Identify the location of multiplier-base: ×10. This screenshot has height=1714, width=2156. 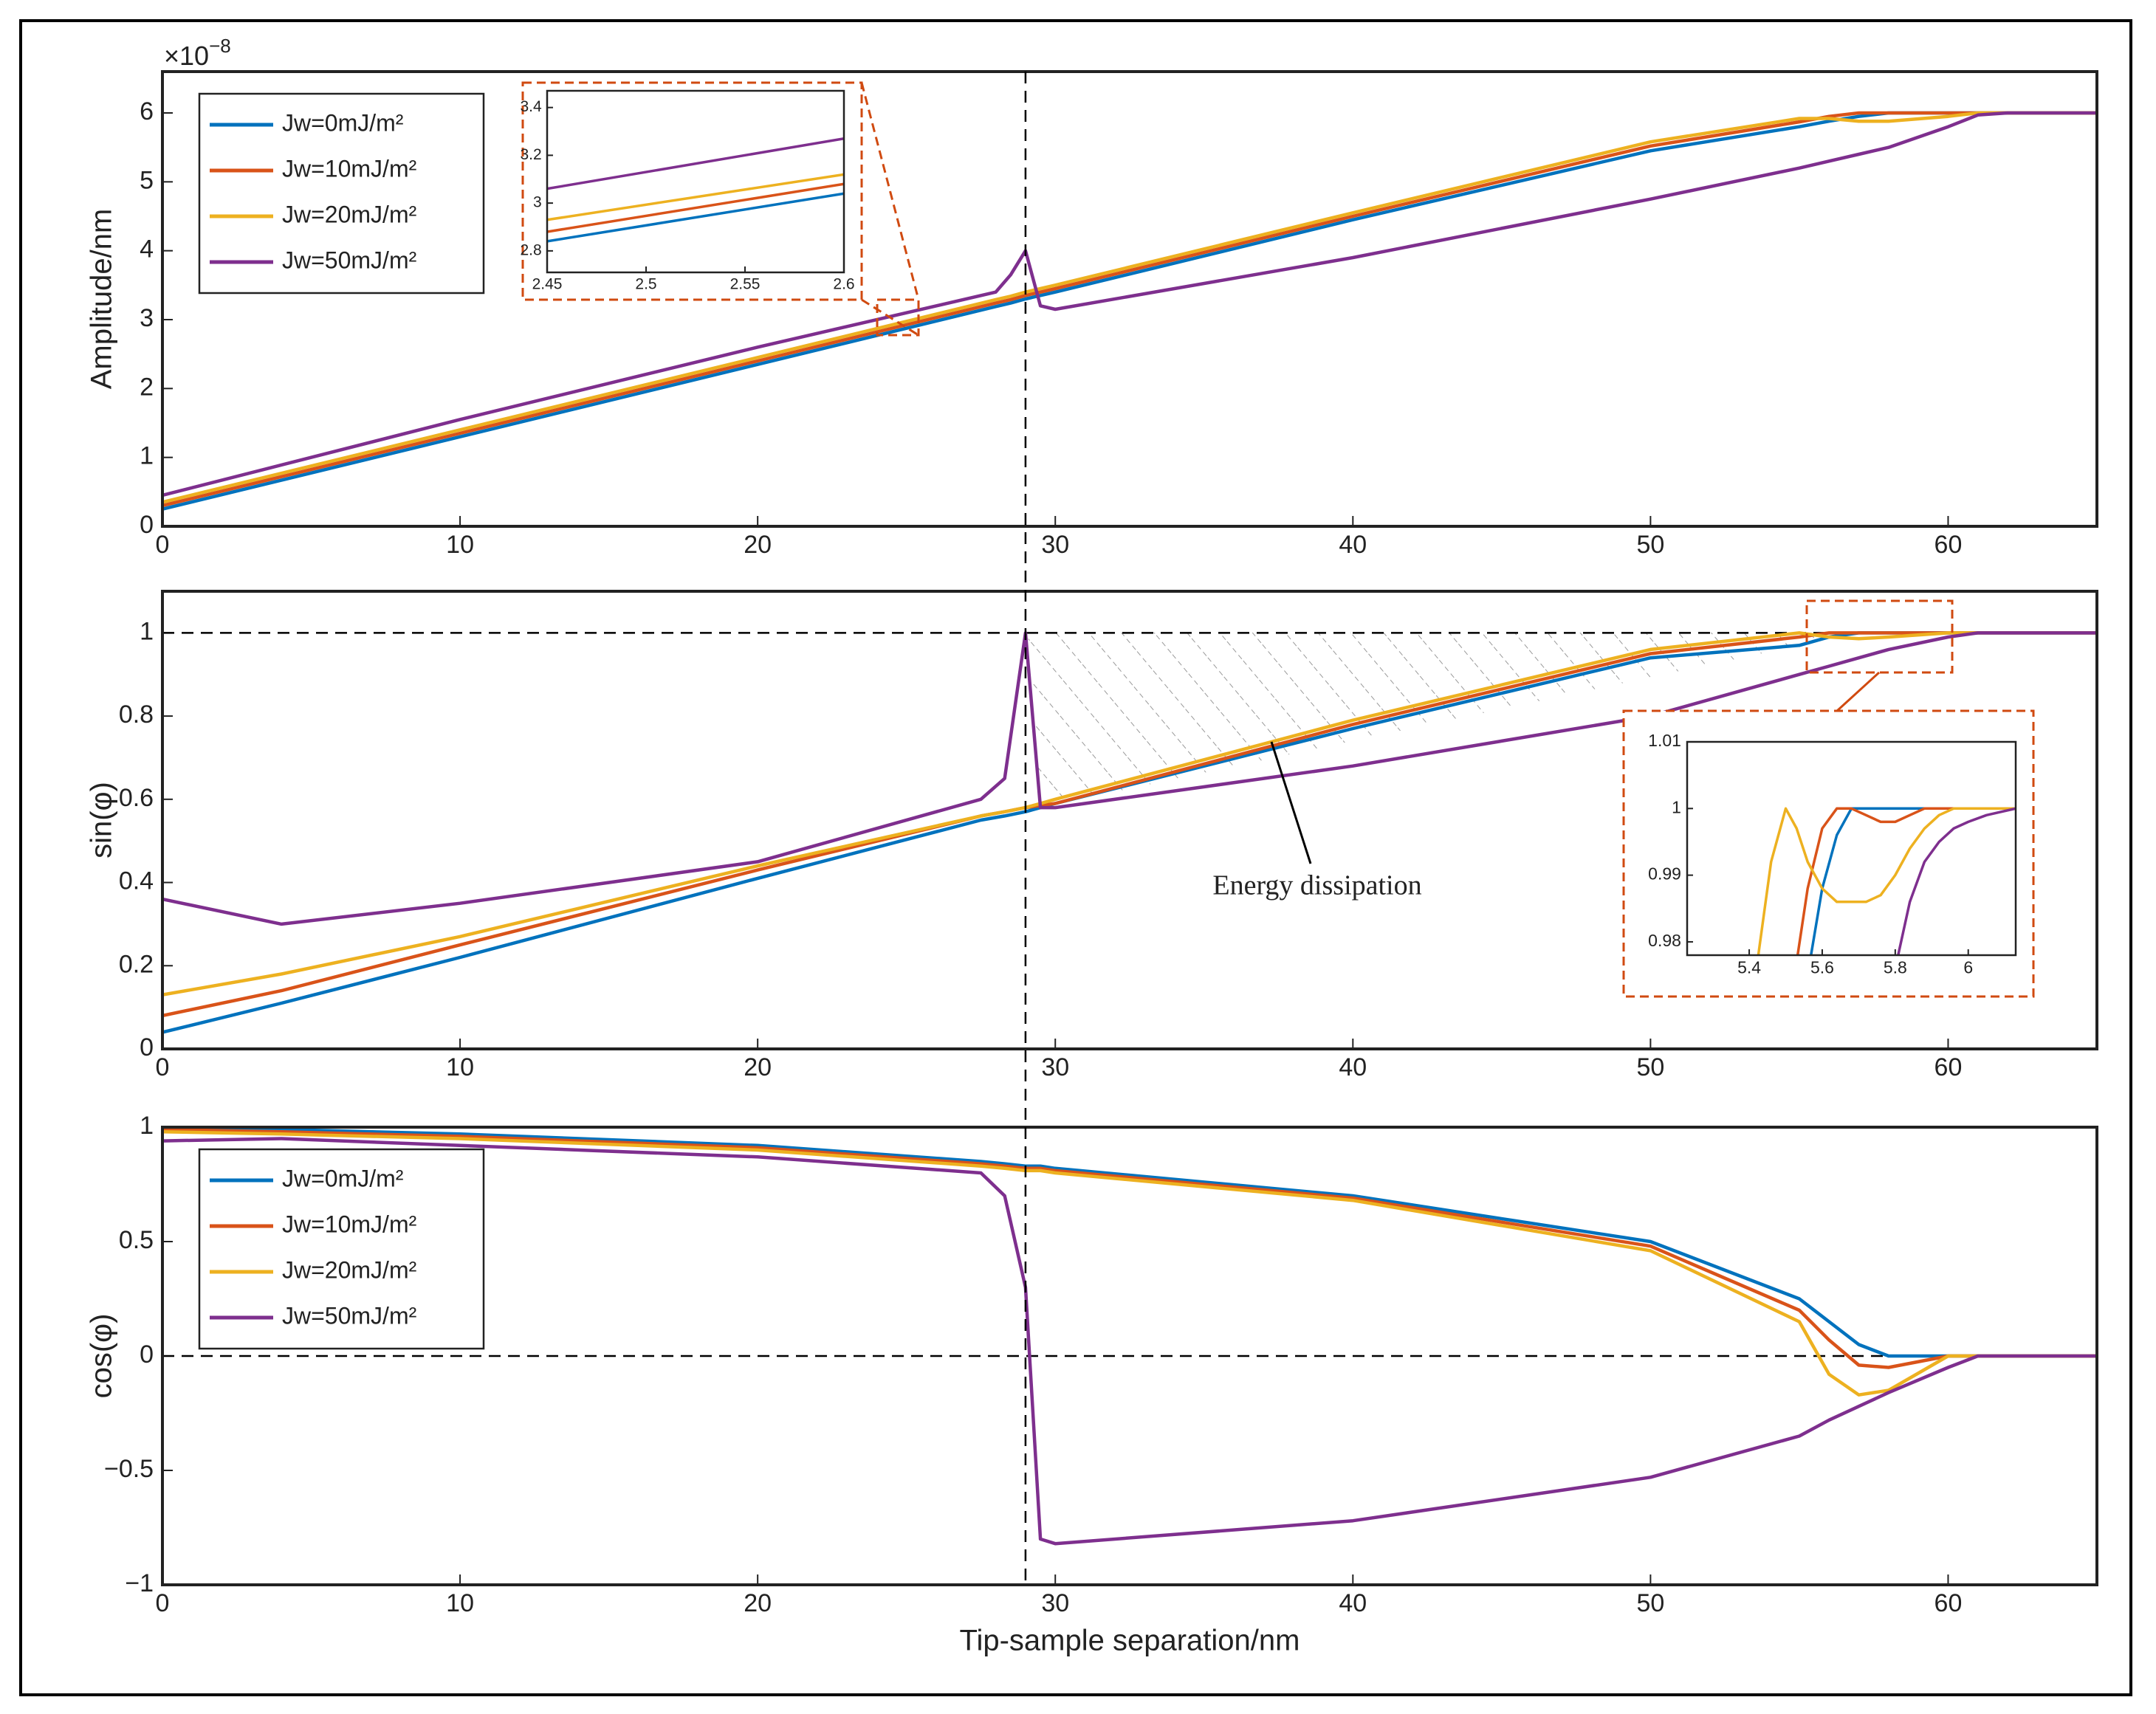
(187, 56).